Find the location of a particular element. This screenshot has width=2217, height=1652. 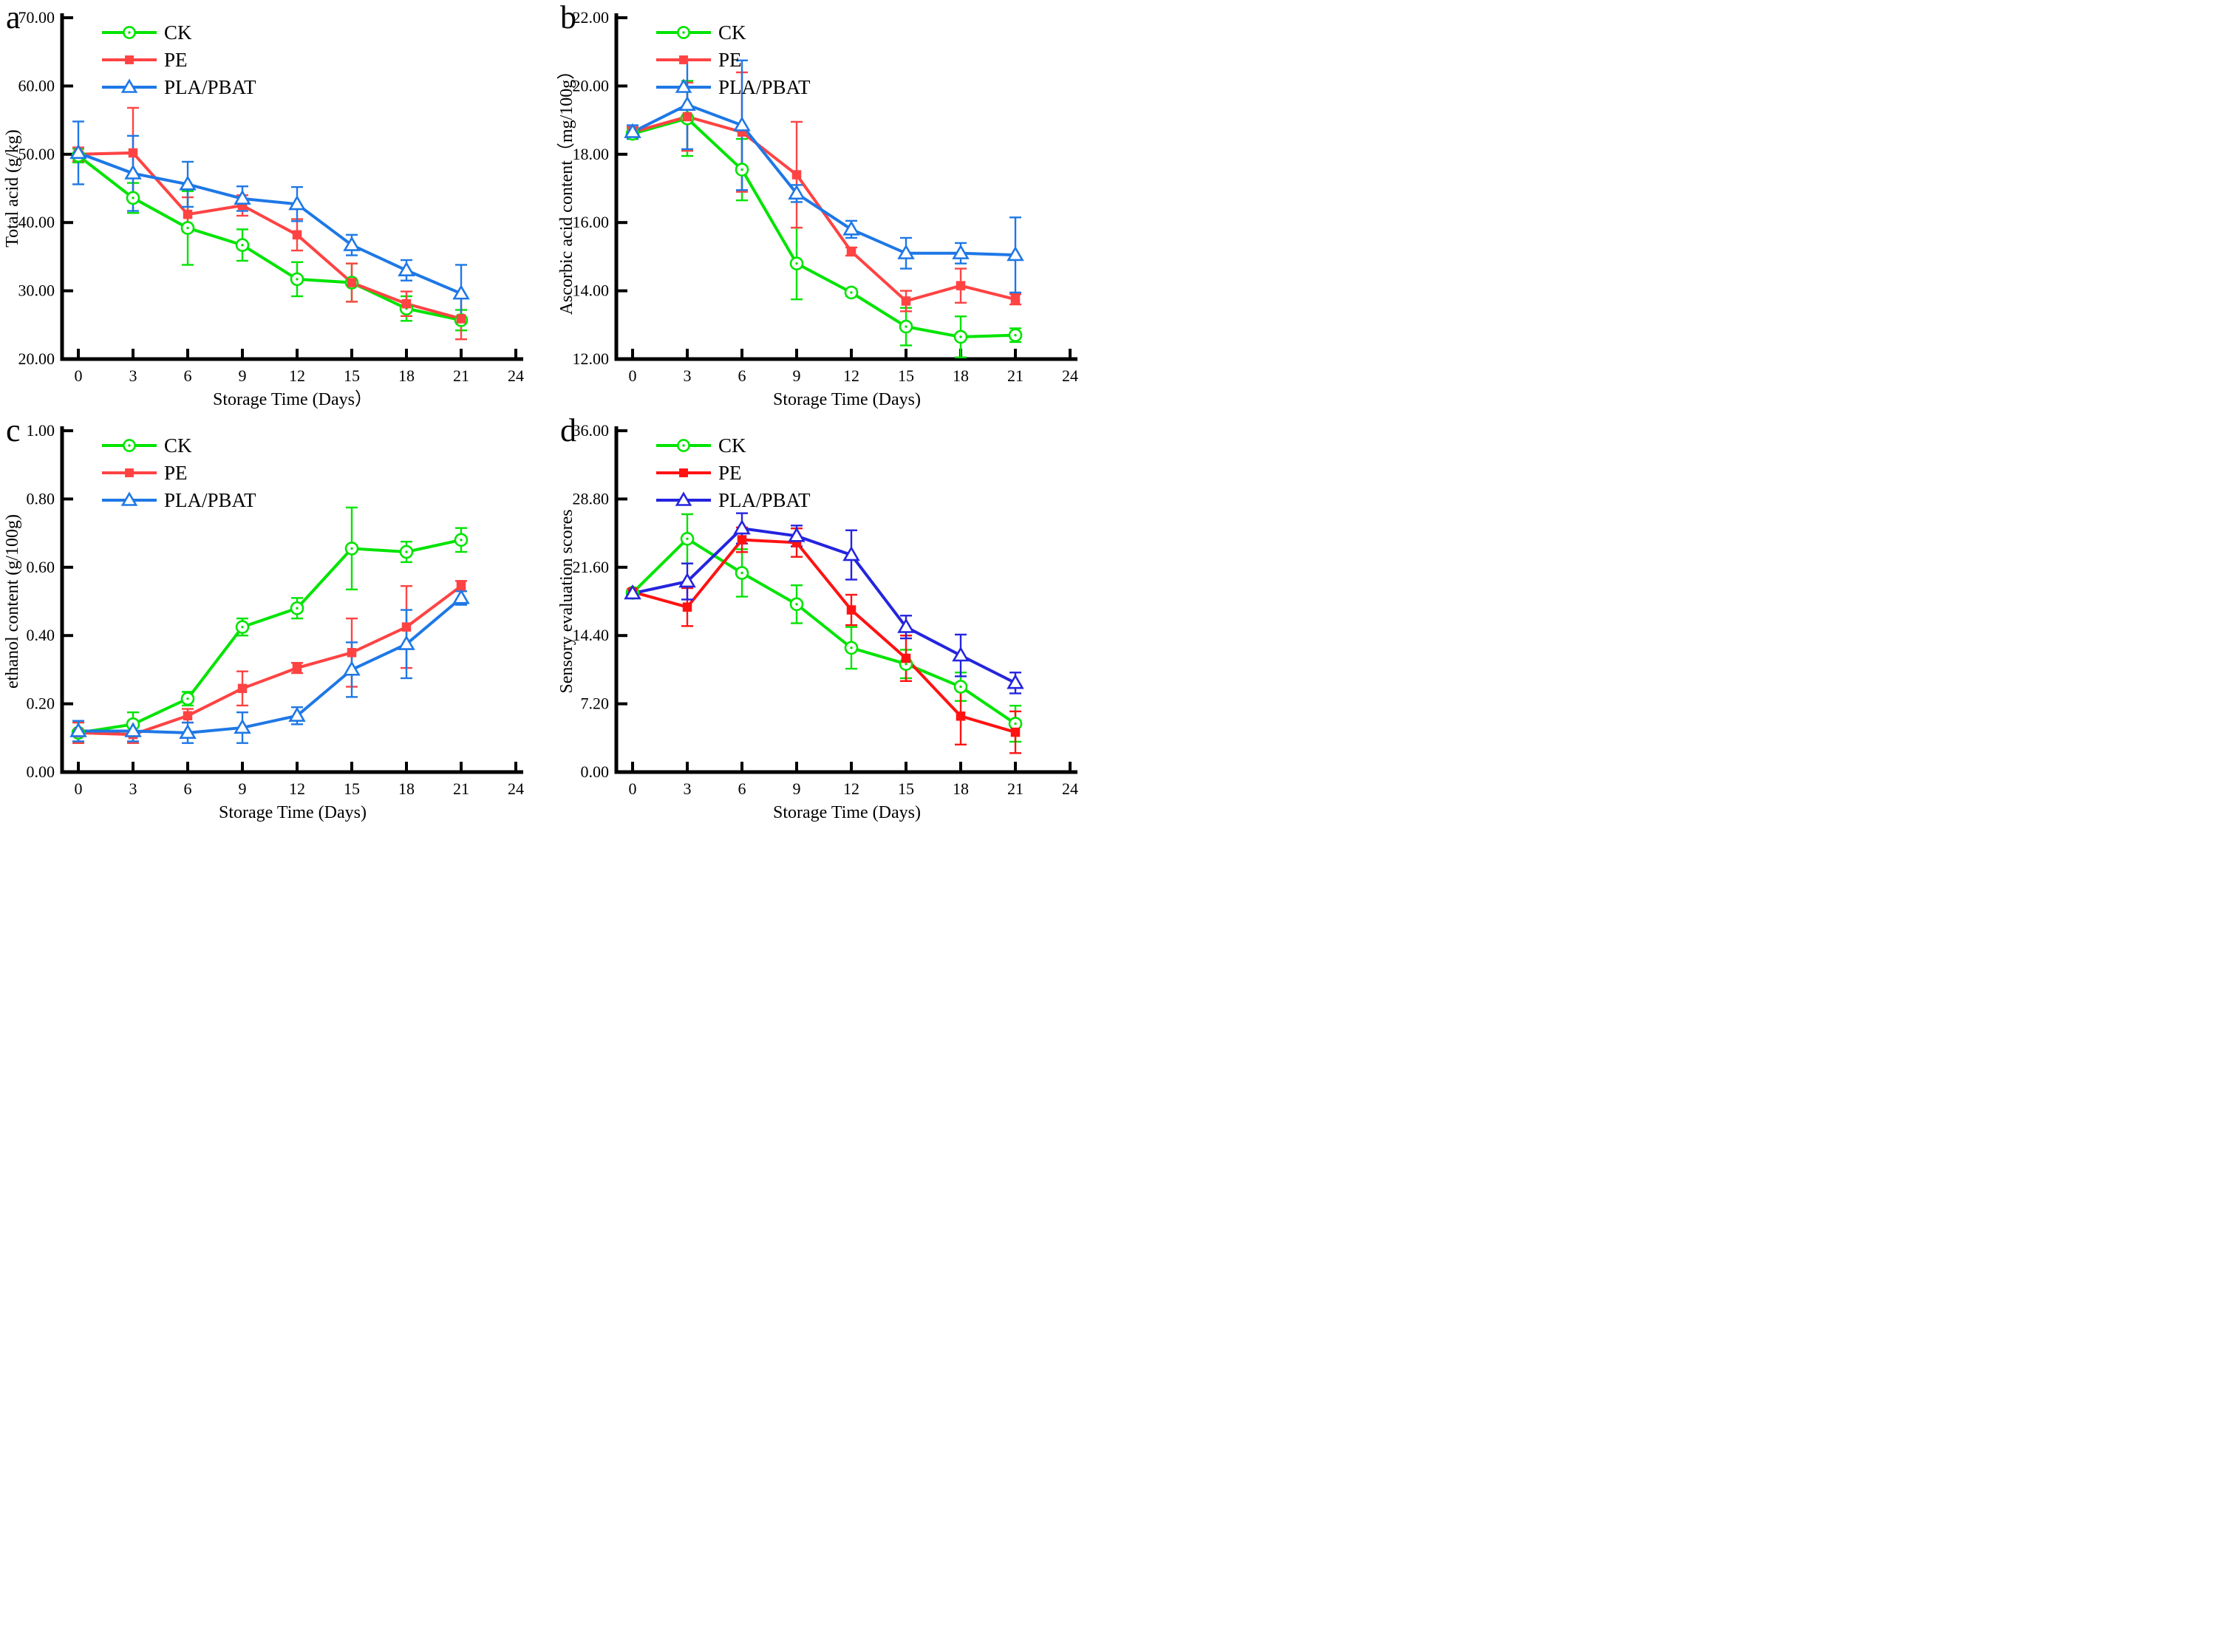

y-tick-label: 36.00 is located at coordinates (591, 430).